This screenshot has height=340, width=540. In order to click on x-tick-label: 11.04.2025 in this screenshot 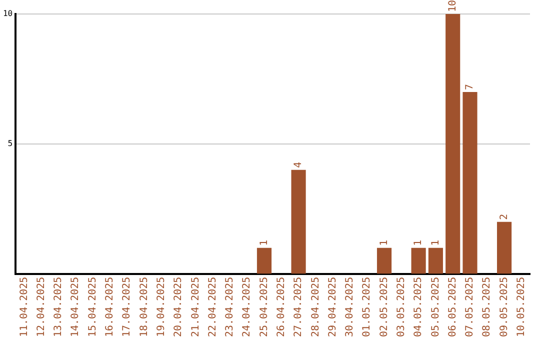, I will do `click(24, 307)`.